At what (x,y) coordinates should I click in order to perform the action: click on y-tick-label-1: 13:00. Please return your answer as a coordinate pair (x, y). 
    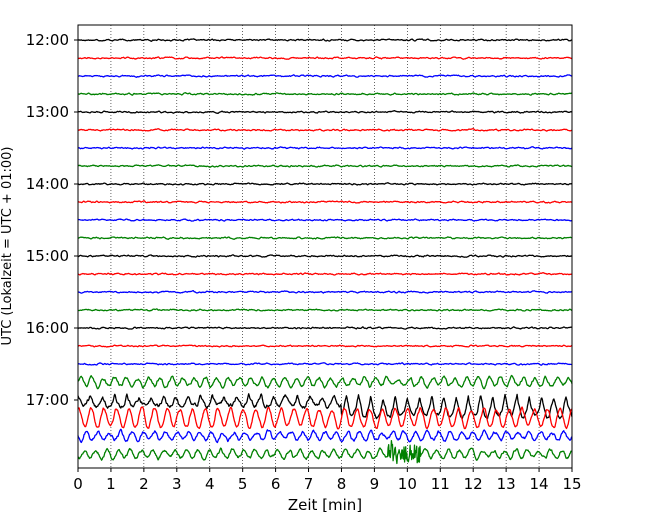
    Looking at the image, I should click on (47, 112).